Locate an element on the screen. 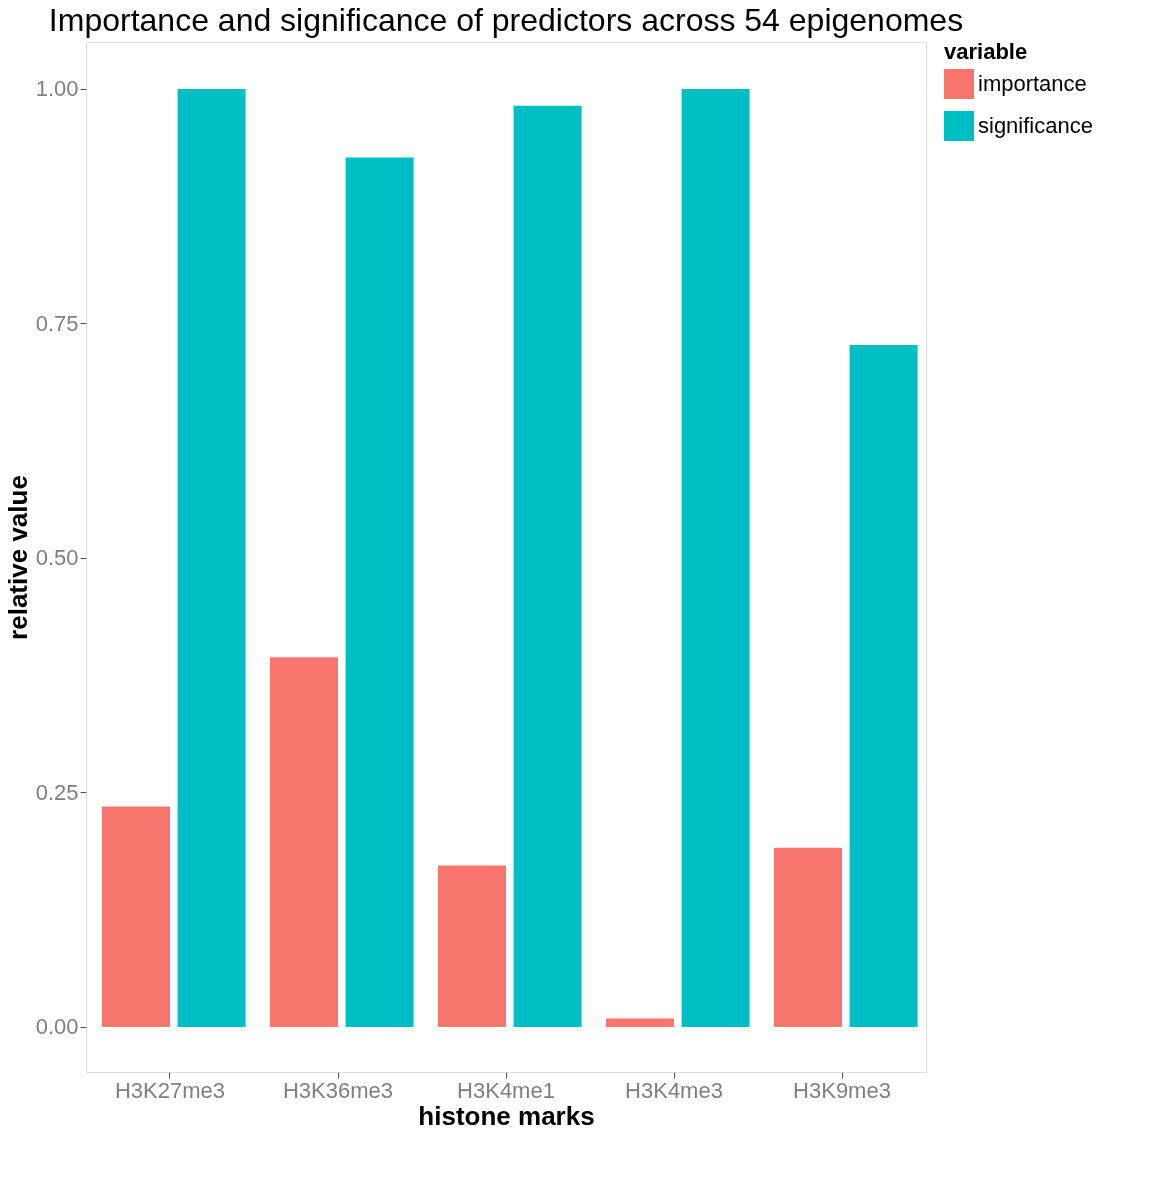  x-tick-label: H3K36me3 is located at coordinates (338, 1090).